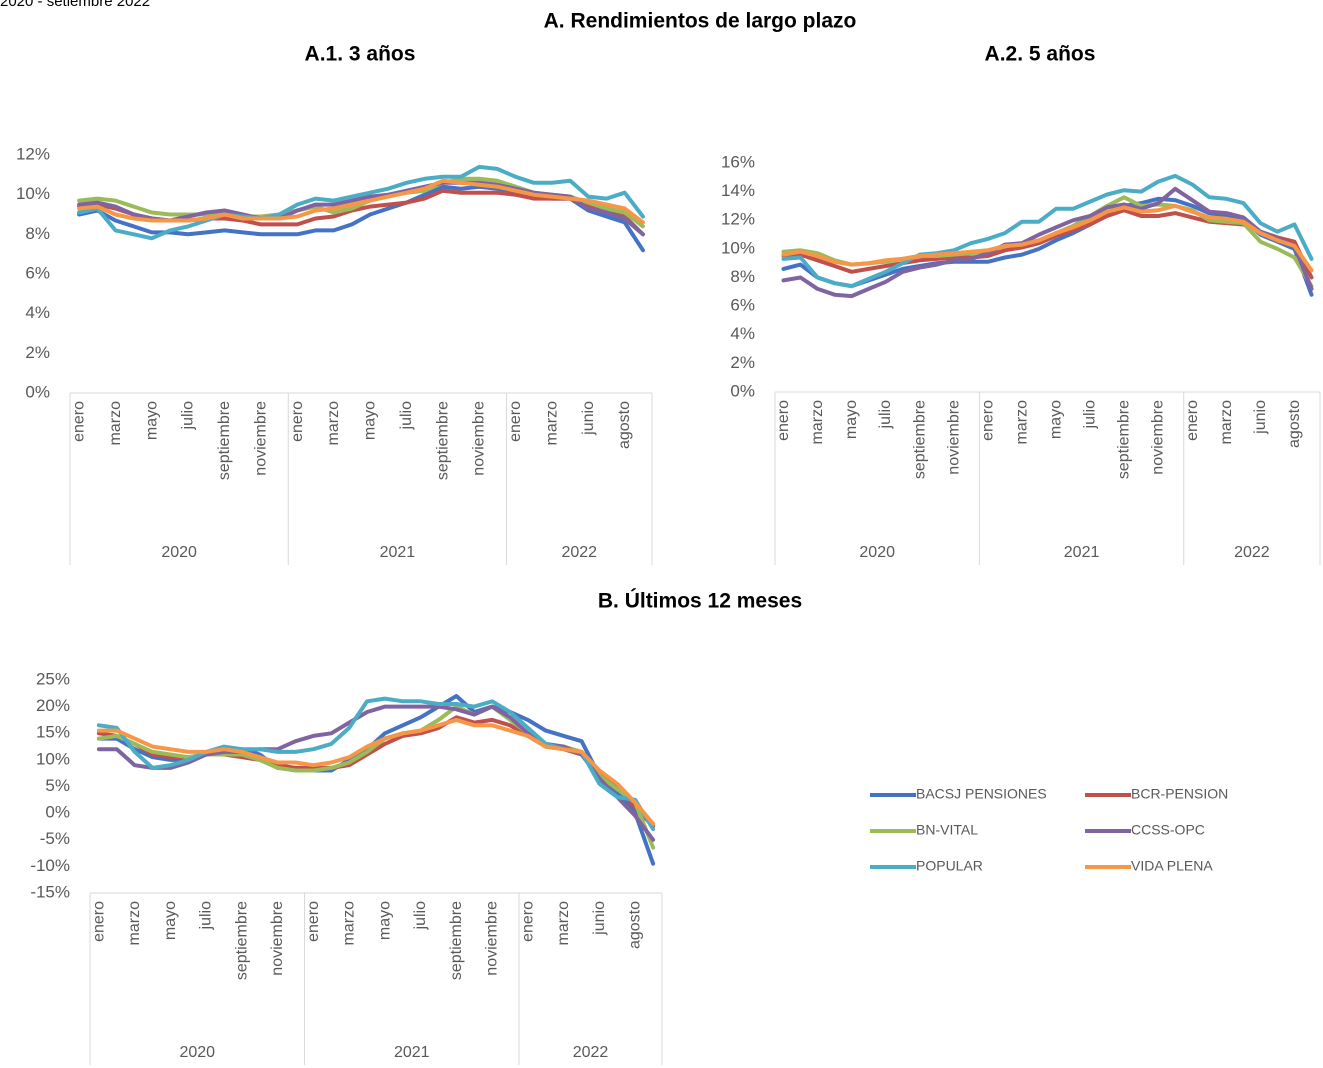  Describe the element at coordinates (53, 678) in the screenshot. I see `y-tick-label: 25%` at that location.